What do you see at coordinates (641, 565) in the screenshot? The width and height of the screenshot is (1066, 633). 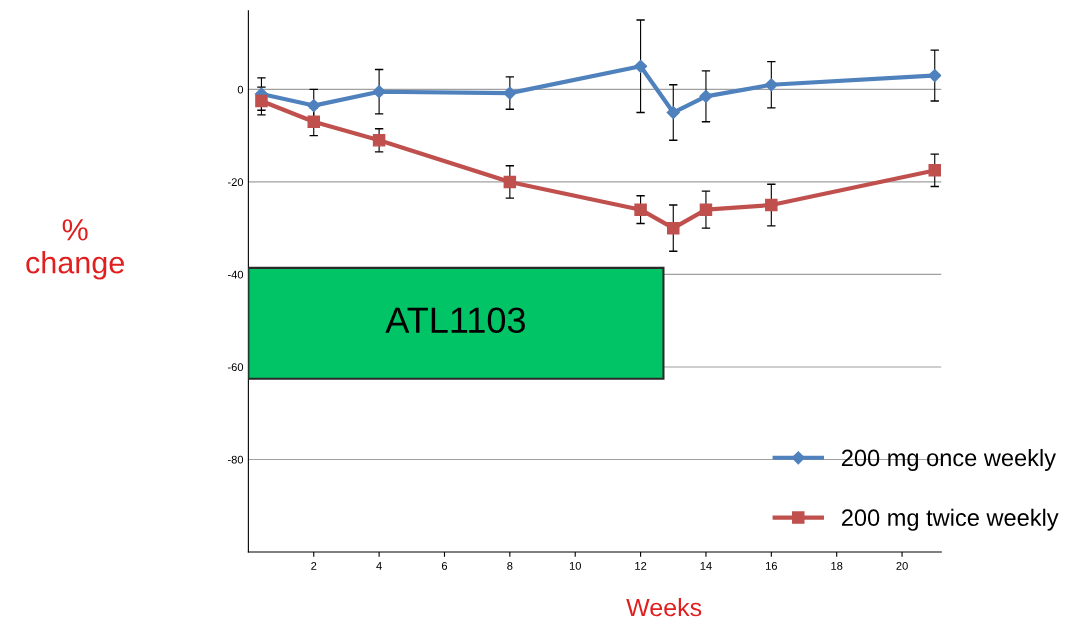 I see `x-tick-label: 12` at bounding box center [641, 565].